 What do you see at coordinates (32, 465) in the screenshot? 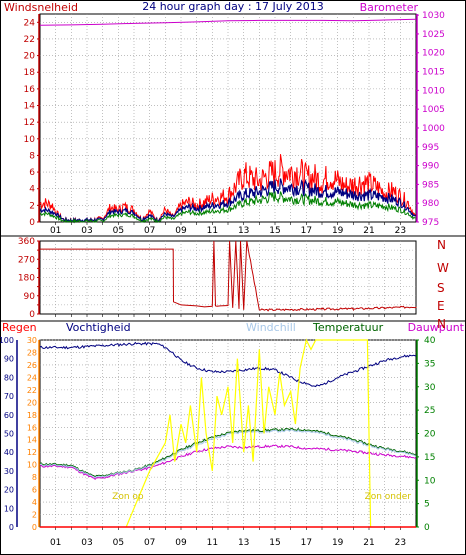
I see `rain-tick-label: 10` at bounding box center [32, 465].